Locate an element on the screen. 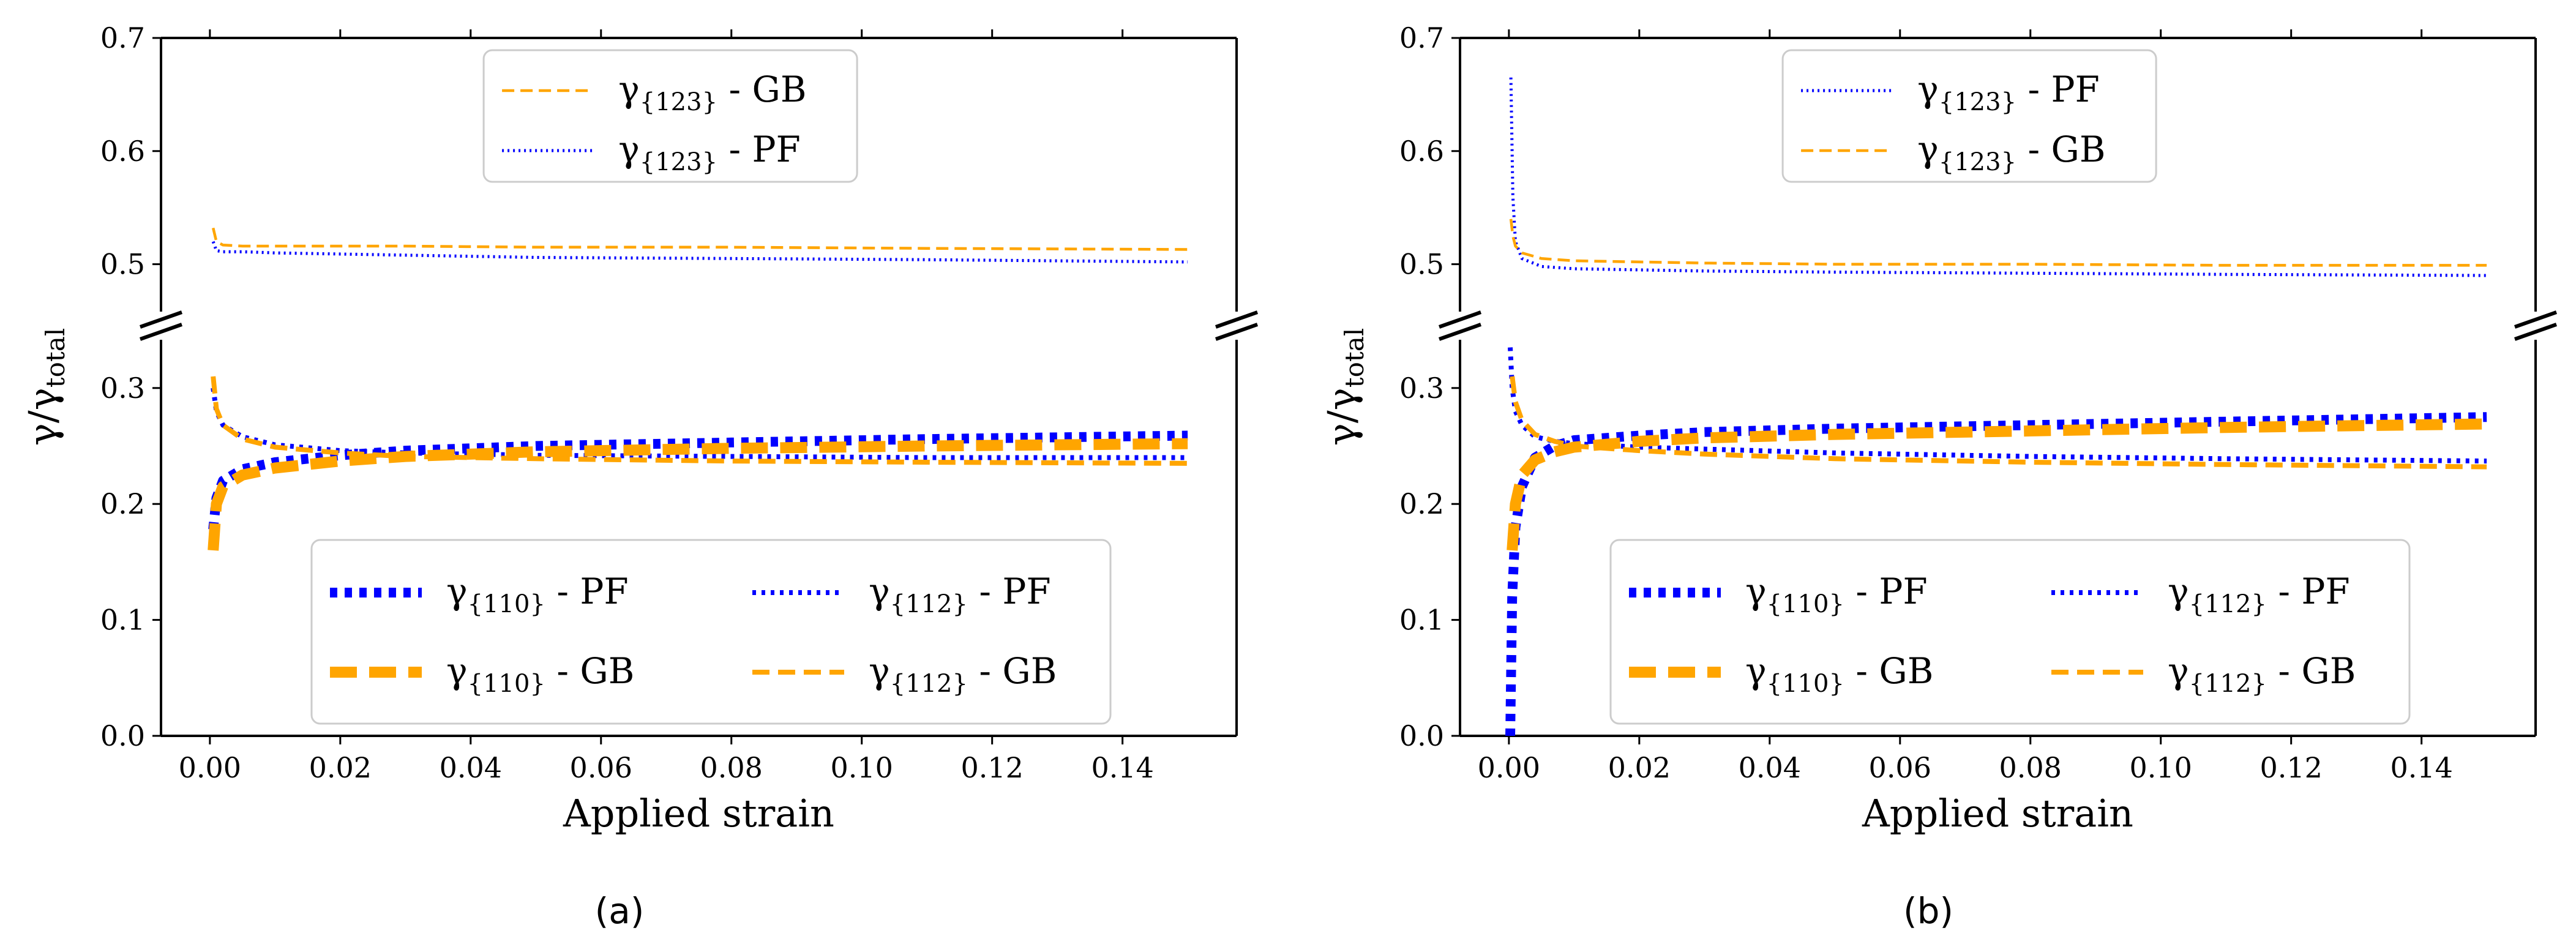 The height and width of the screenshot is (944, 2576). caption-b: (b) is located at coordinates (1928, 911).